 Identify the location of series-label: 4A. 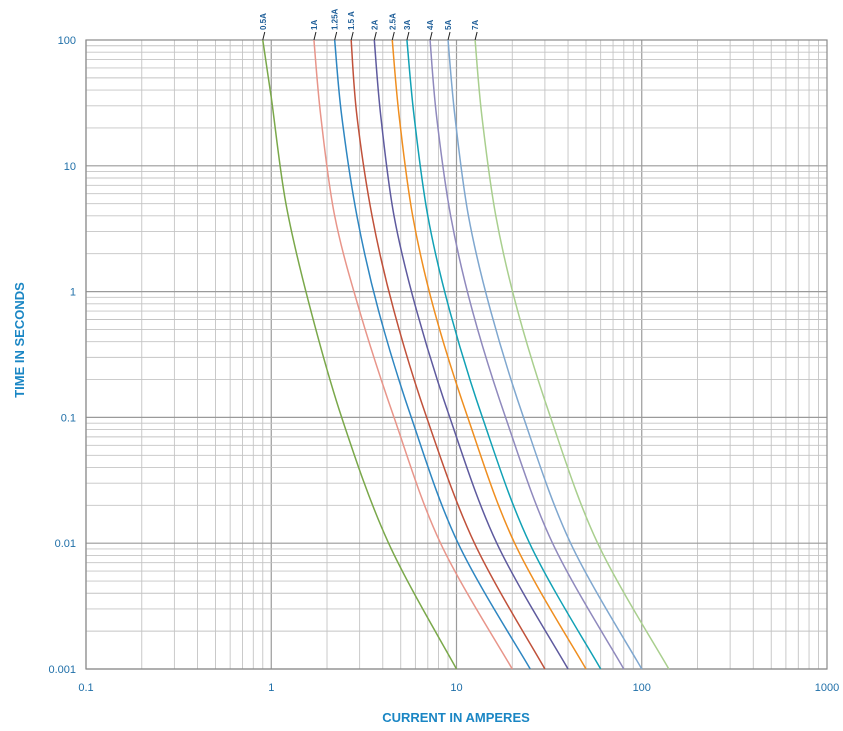
(430, 25).